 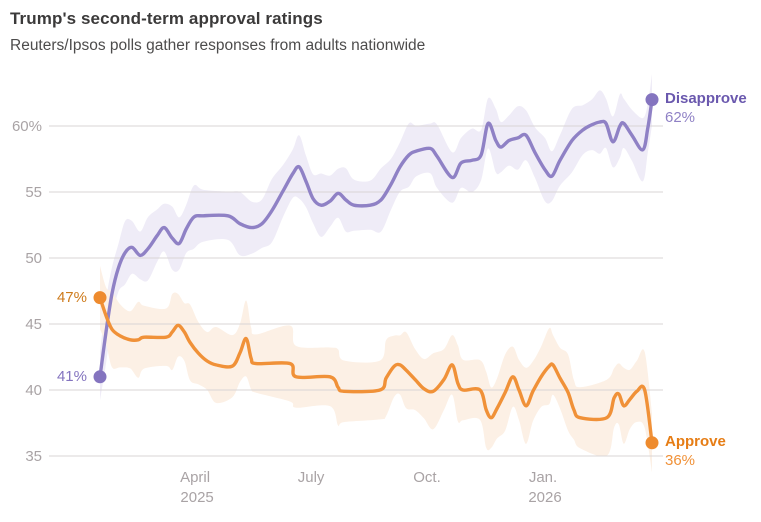 What do you see at coordinates (196, 497) in the screenshot?
I see `x-axis-year-label: 2025` at bounding box center [196, 497].